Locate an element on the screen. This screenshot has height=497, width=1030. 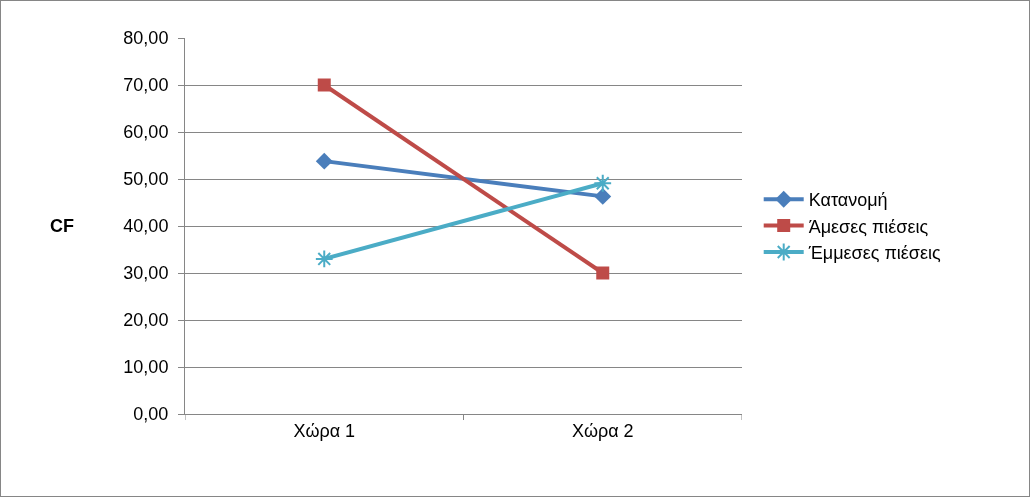
y-tick-label: 30,00 is located at coordinates (146, 273).